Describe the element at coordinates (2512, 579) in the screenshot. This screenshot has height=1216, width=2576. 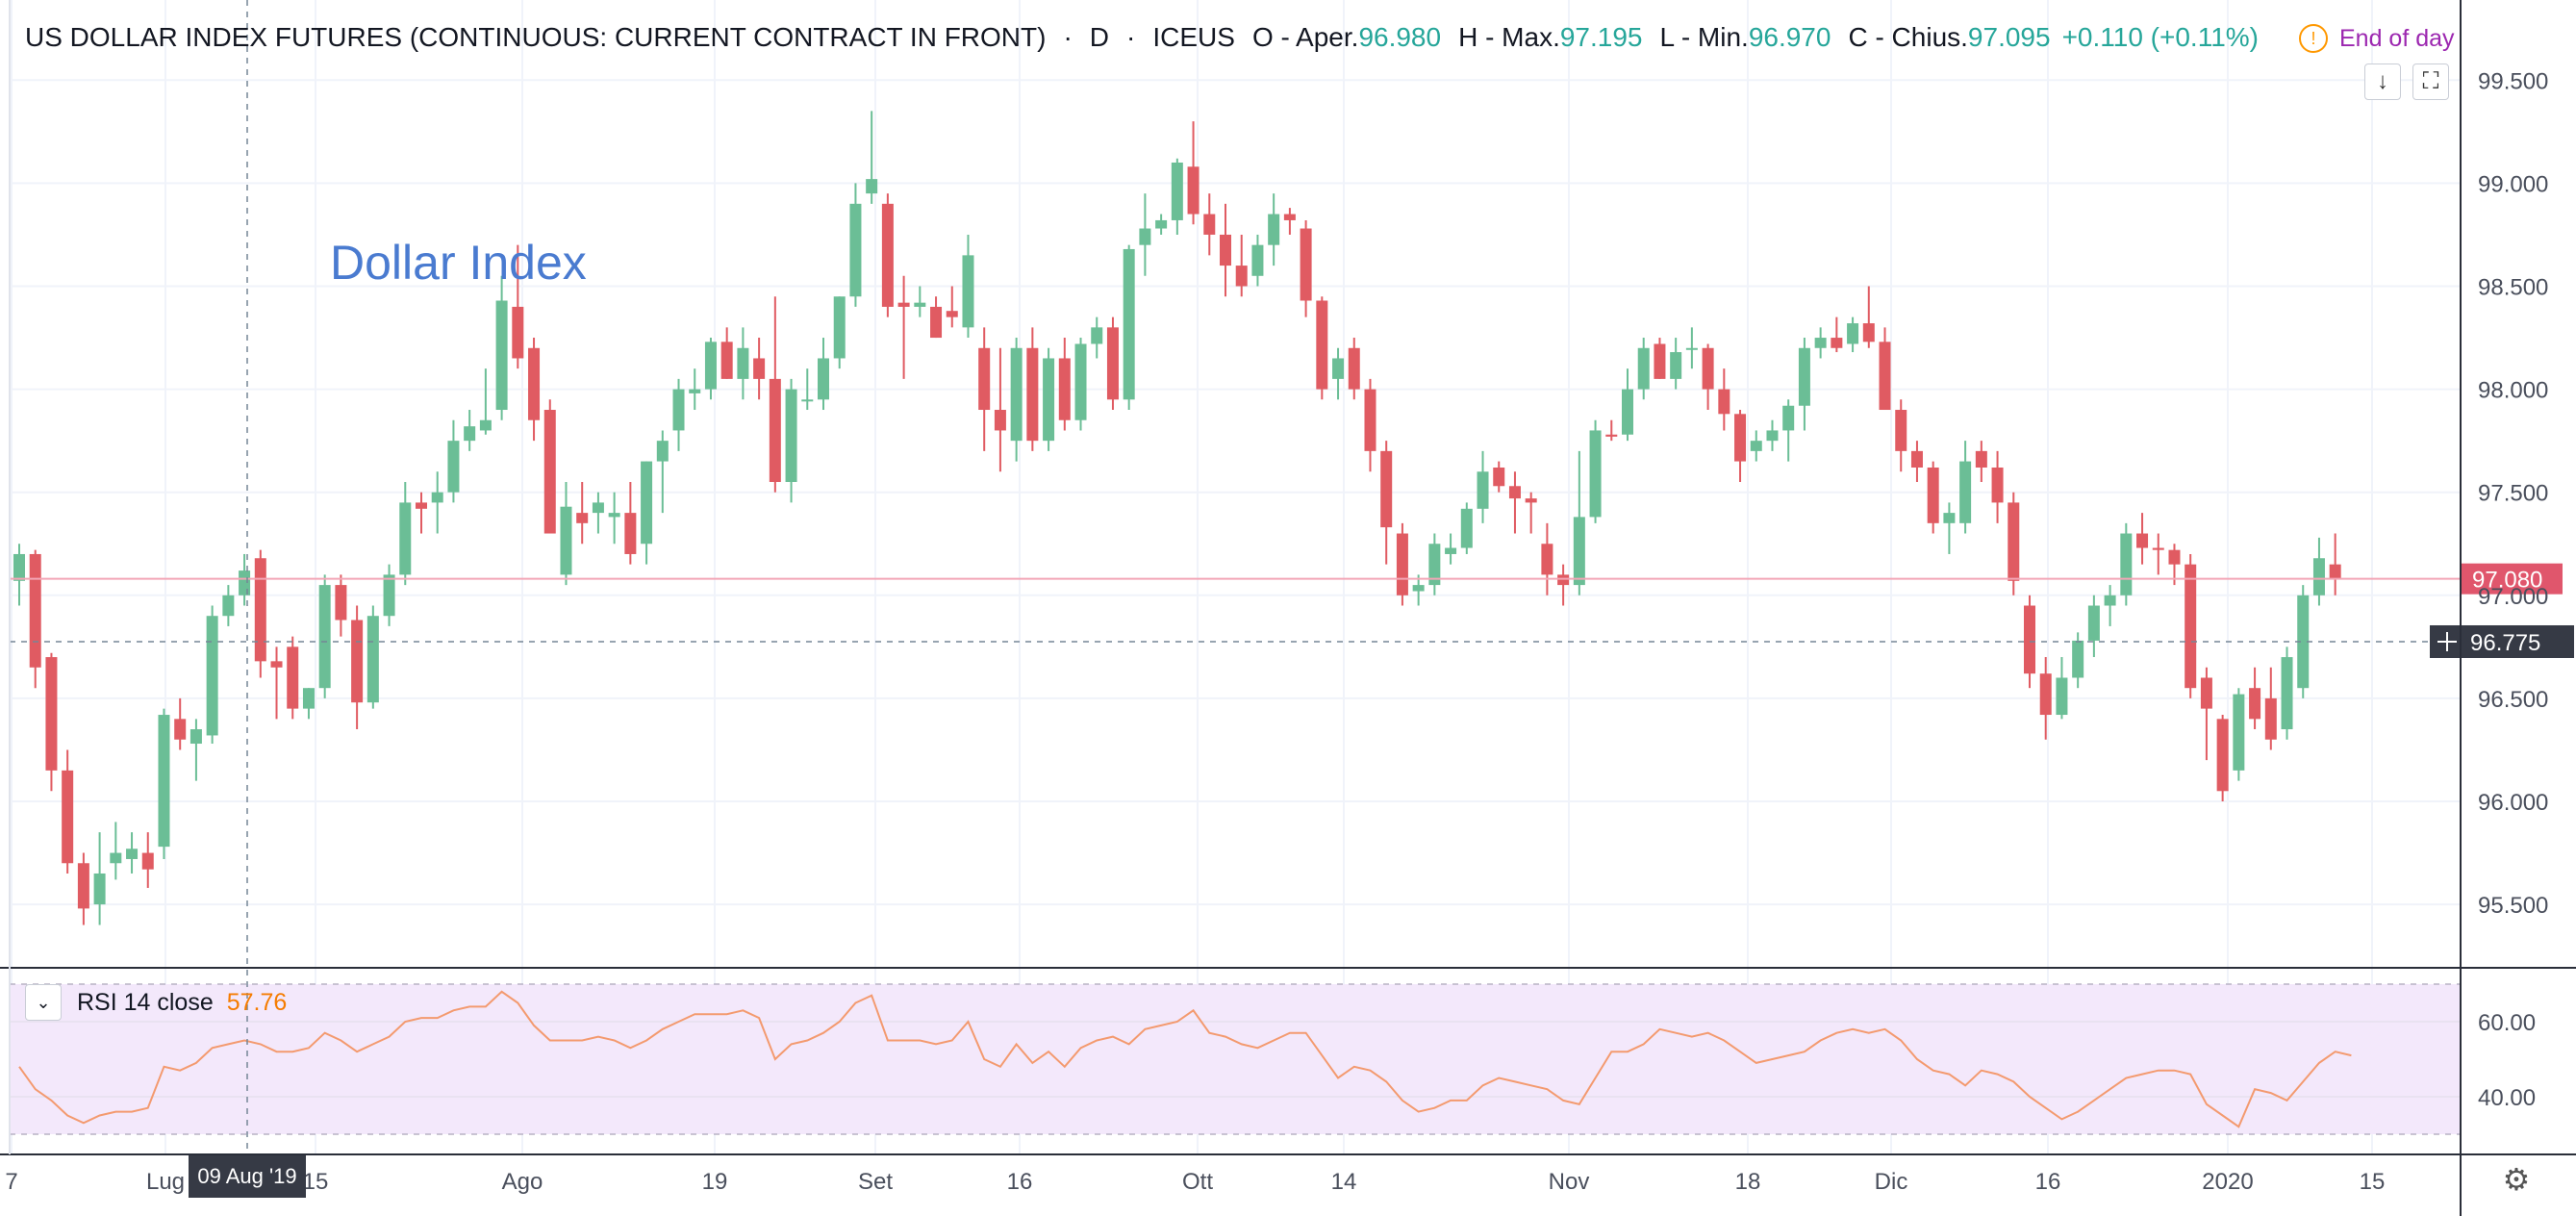
I see `last-price-box` at that location.